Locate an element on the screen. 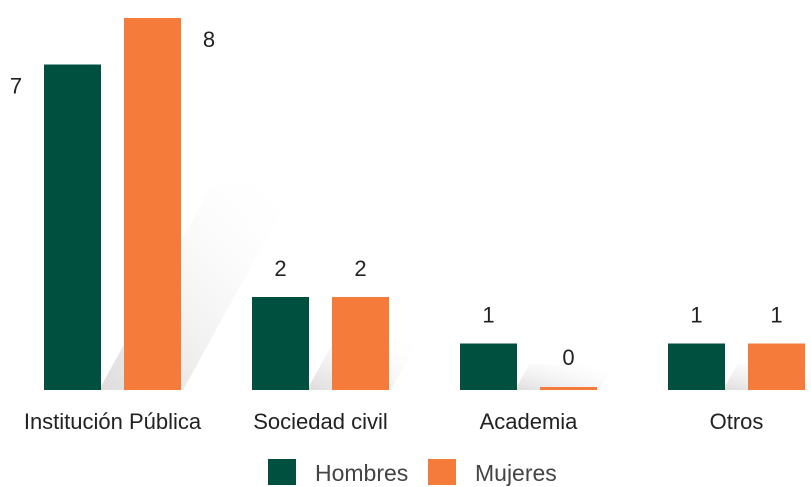 Image resolution: width=811 pixels, height=487 pixels. x-tick-label-institucion-publica: Institución Pública is located at coordinates (113, 421).